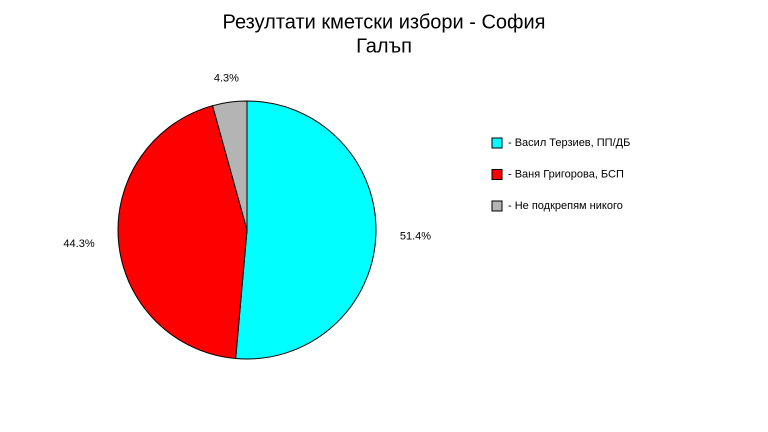 The width and height of the screenshot is (768, 432). I want to click on chart-title: Резултати кметски избори - София, so click(384, 22).